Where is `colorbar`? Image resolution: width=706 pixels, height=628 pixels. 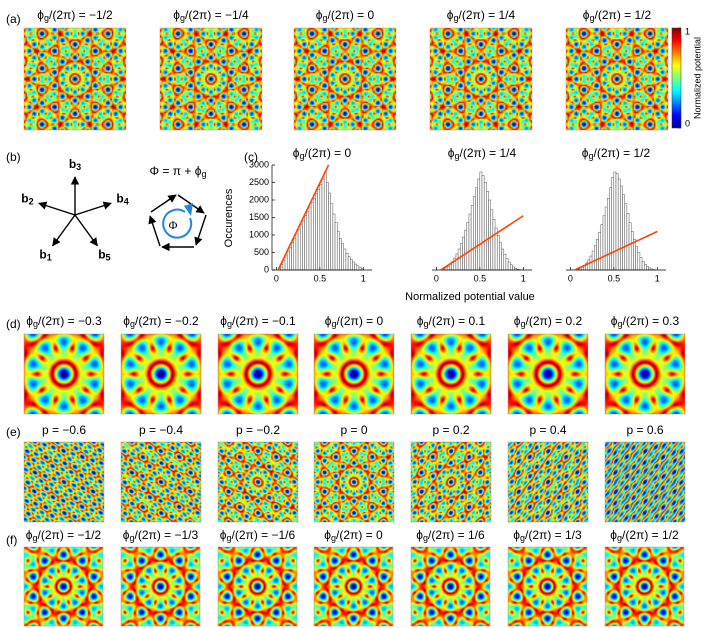
colorbar is located at coordinates (676, 78).